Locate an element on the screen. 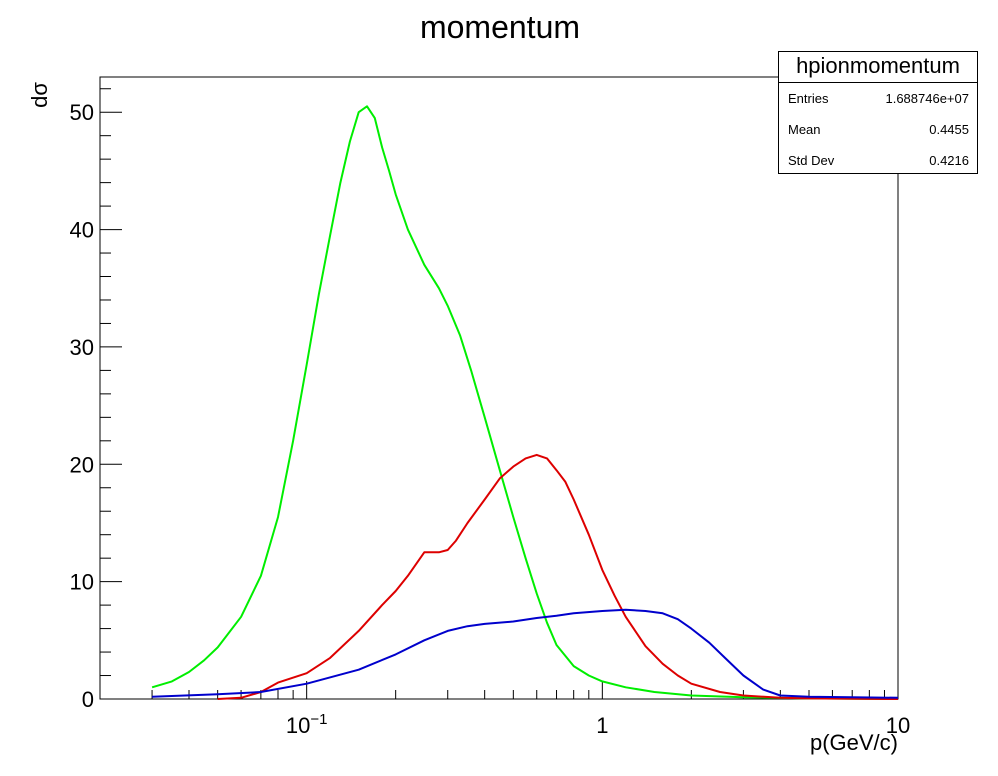  y-tick-label: 10 is located at coordinates (82, 582).